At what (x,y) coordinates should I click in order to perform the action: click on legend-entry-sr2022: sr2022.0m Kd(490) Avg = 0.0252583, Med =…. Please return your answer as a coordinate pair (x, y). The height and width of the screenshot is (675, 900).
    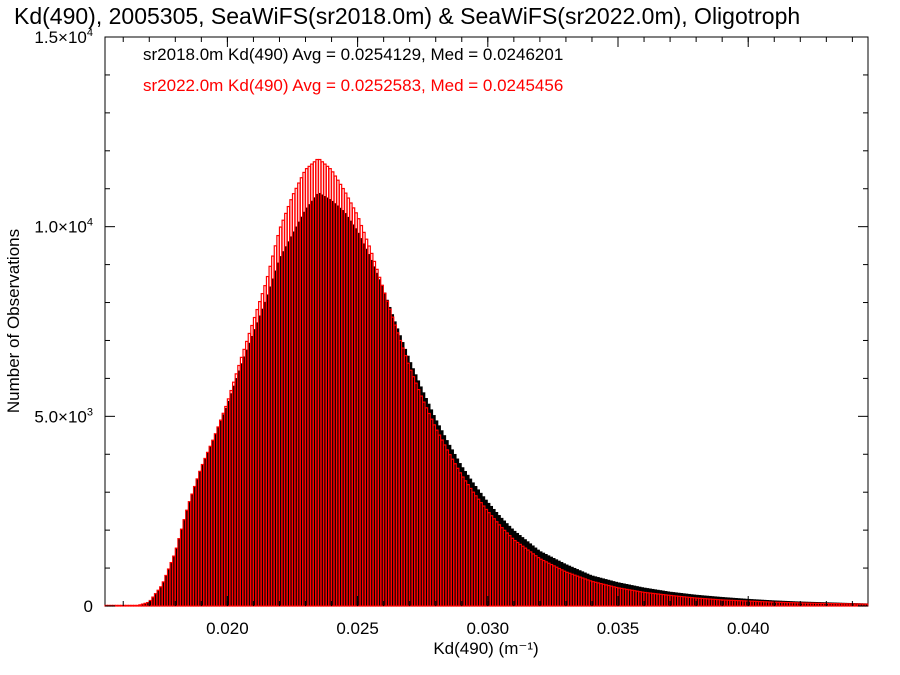
    Looking at the image, I should click on (353, 85).